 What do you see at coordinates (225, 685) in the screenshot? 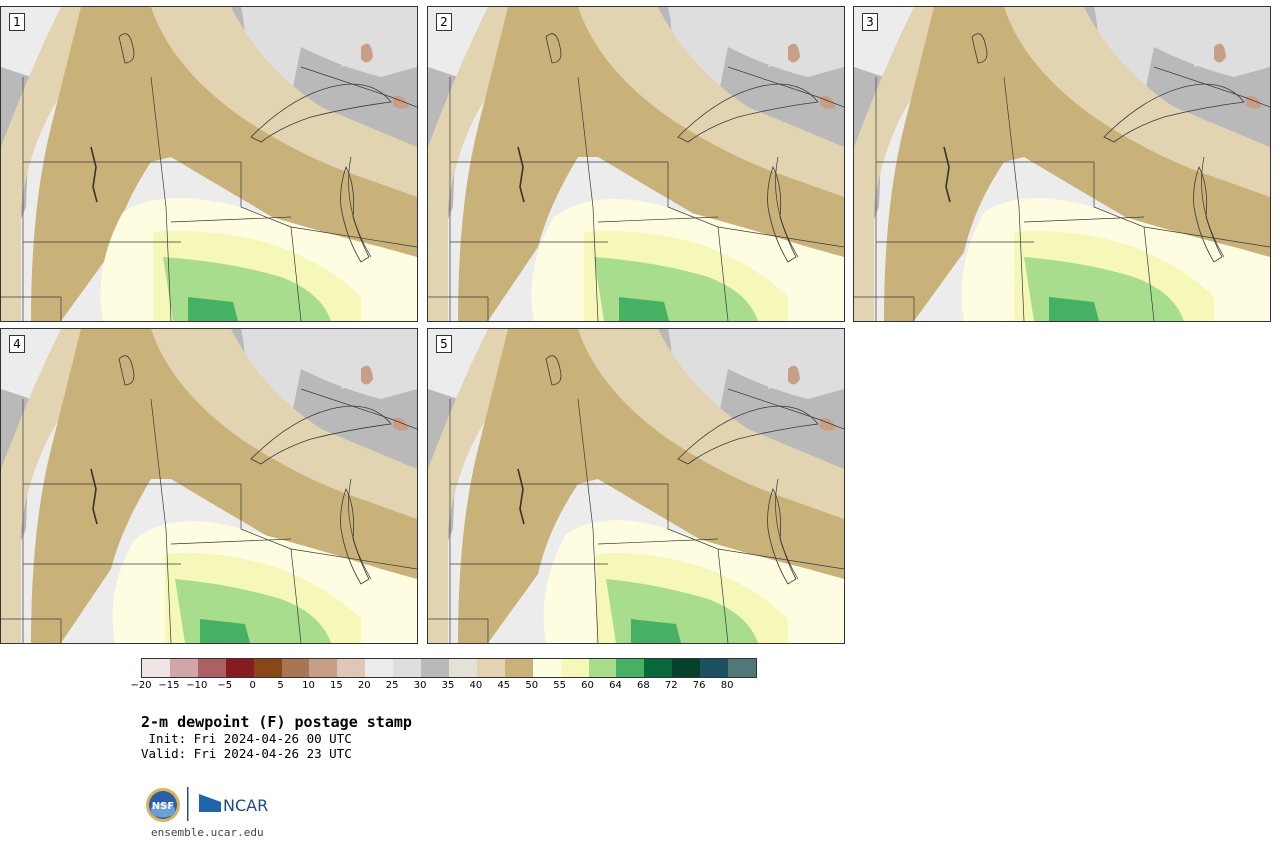
I see `colorbar-tick-label: −5` at bounding box center [225, 685].